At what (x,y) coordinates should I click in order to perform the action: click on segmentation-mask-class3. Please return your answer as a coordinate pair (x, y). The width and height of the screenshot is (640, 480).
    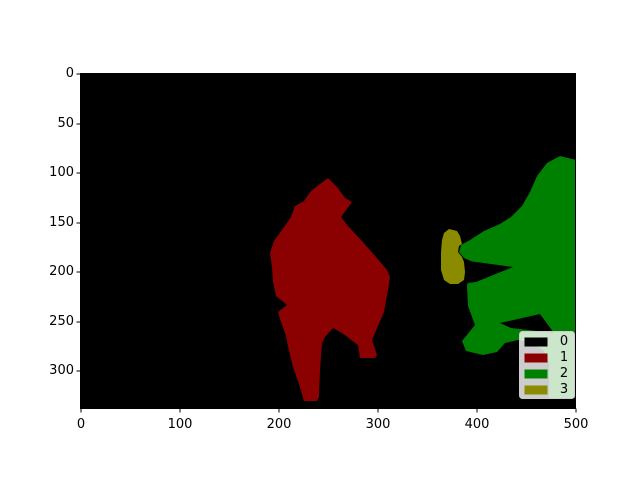
    Looking at the image, I should click on (453, 256).